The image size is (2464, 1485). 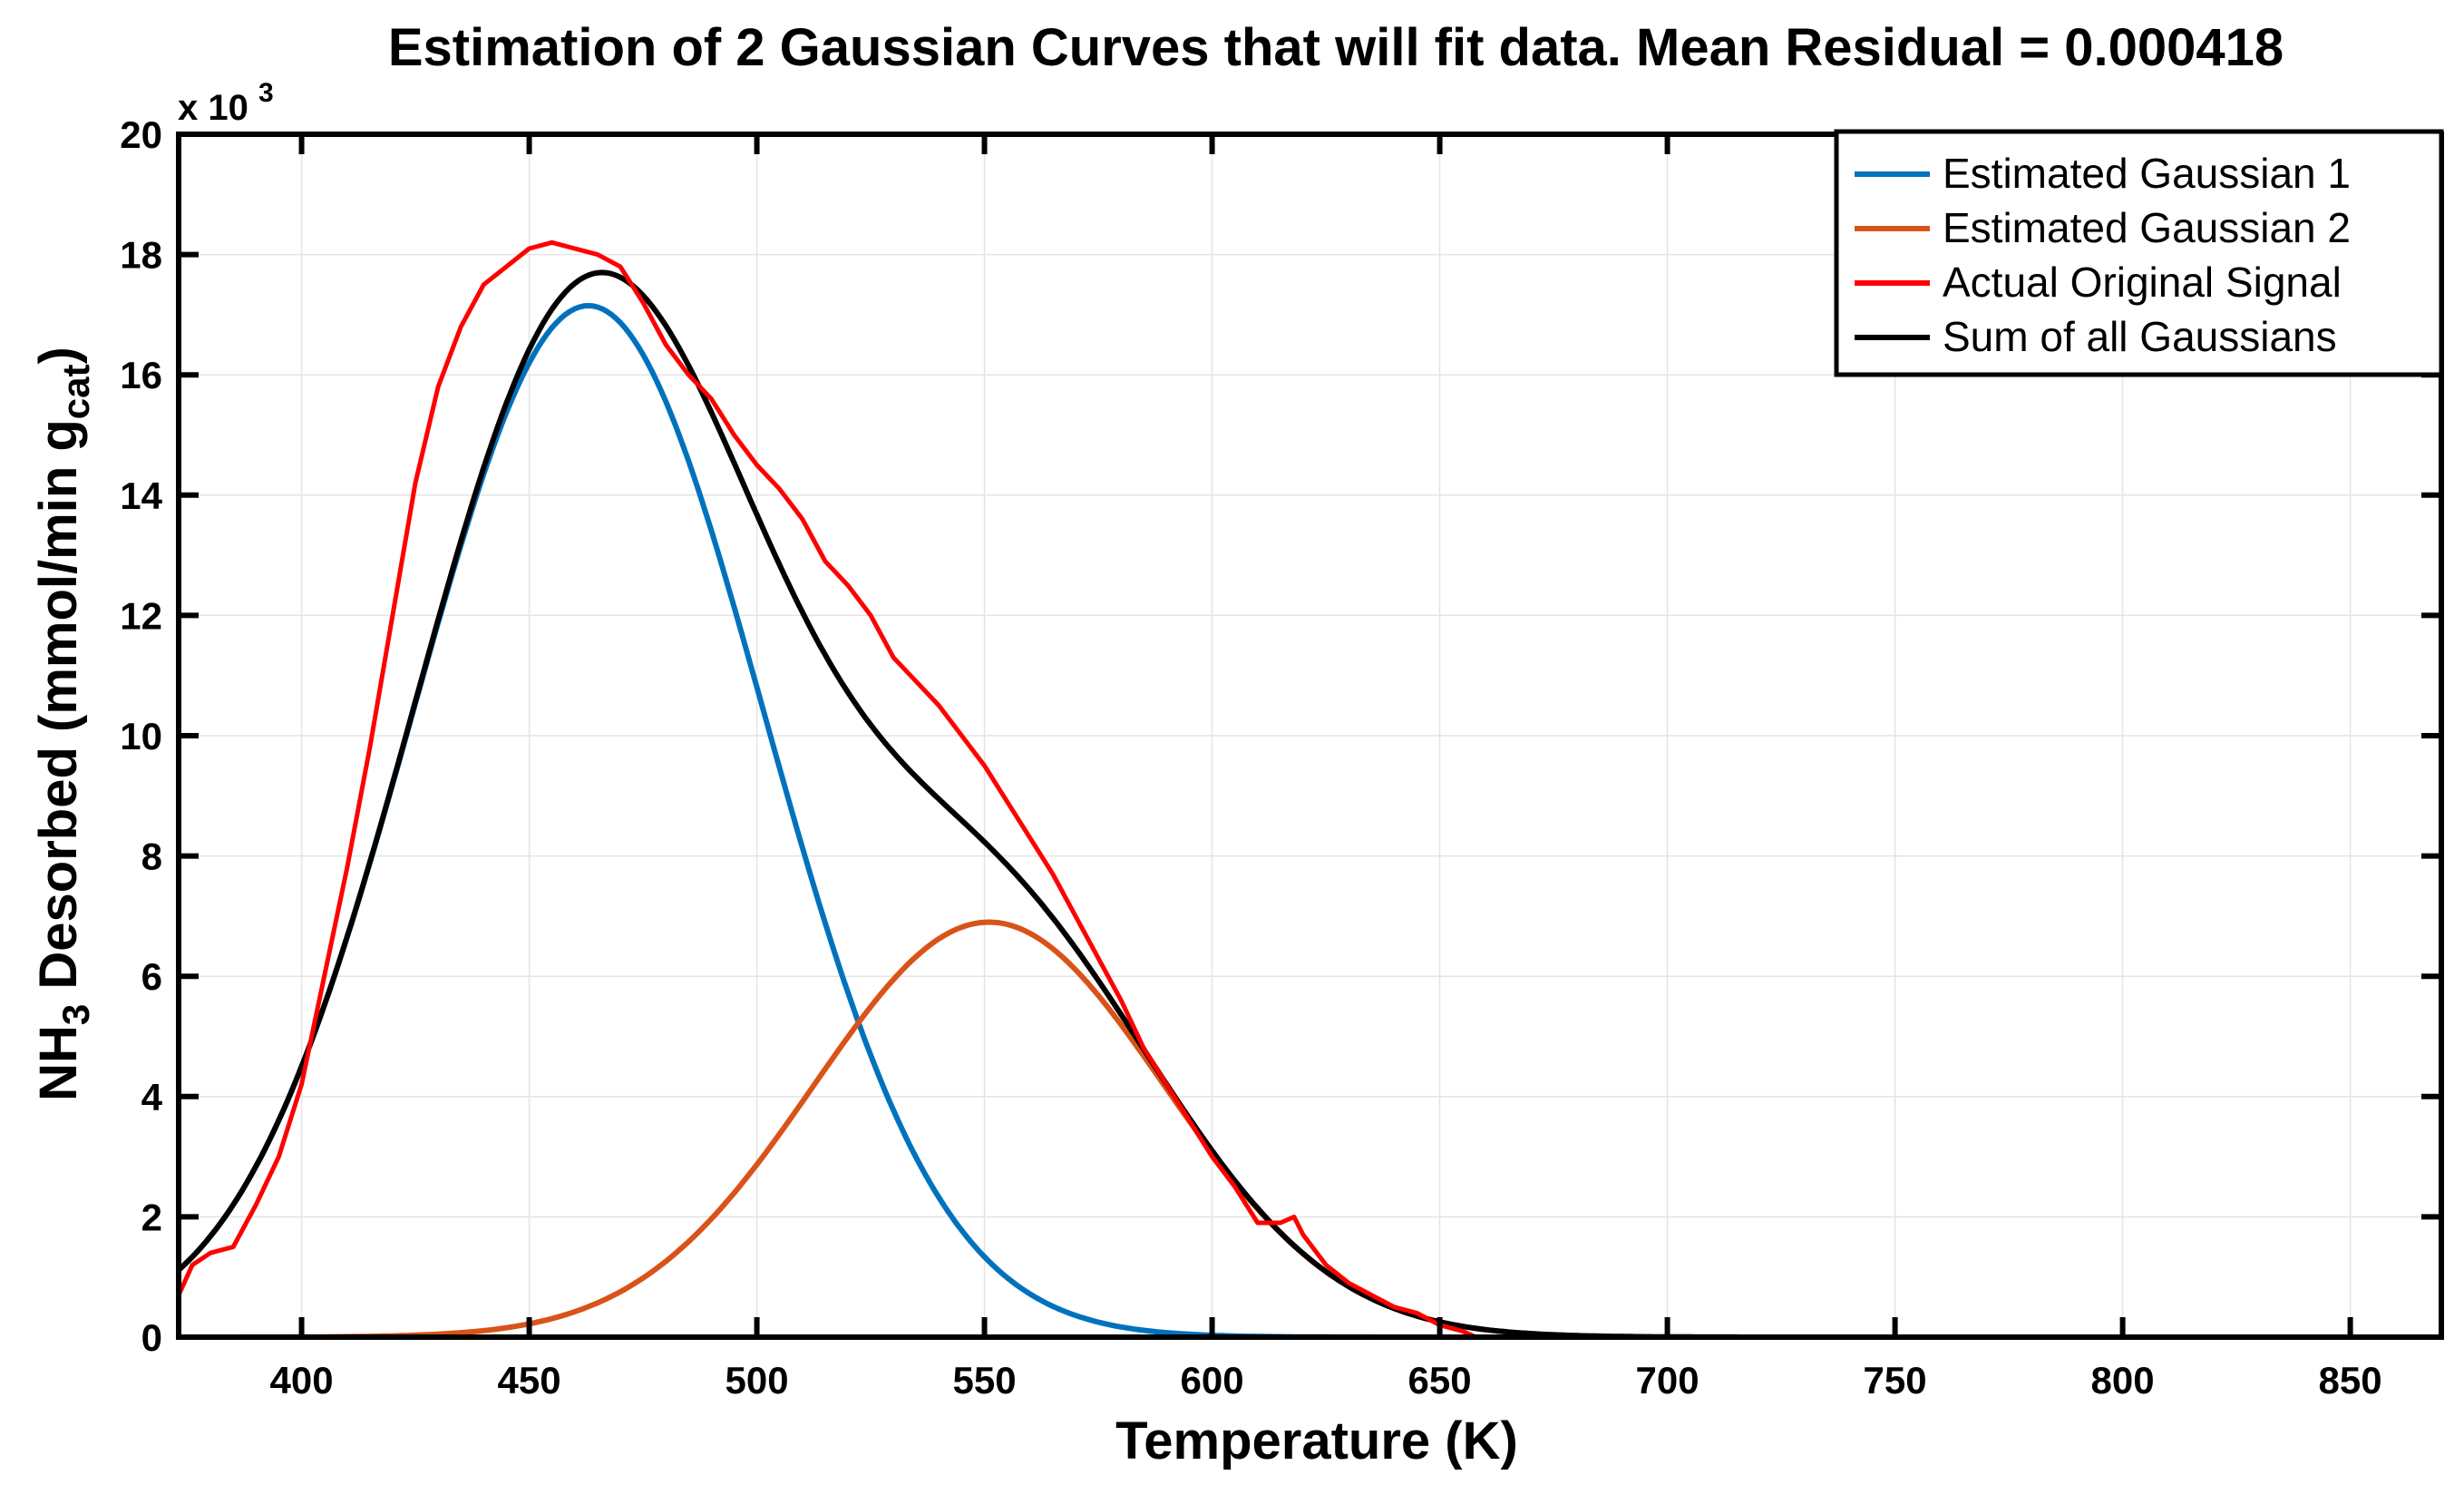 What do you see at coordinates (985, 1380) in the screenshot?
I see `x-tick-label: 550` at bounding box center [985, 1380].